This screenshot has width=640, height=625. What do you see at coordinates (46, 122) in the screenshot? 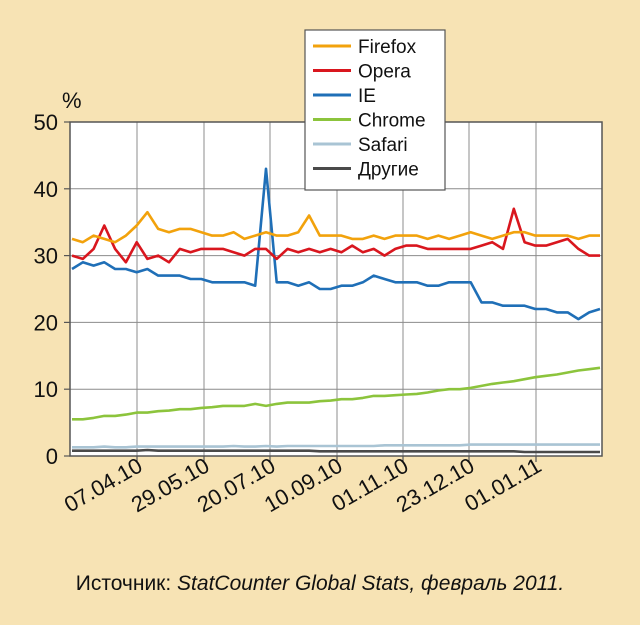
I see `y-tick-label: 50` at bounding box center [46, 122].